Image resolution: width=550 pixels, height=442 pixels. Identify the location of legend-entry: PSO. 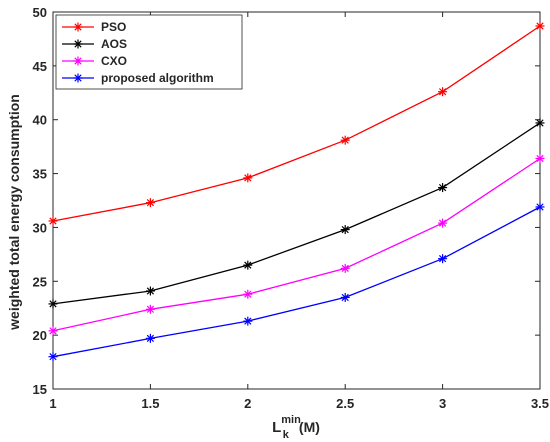
(94, 27).